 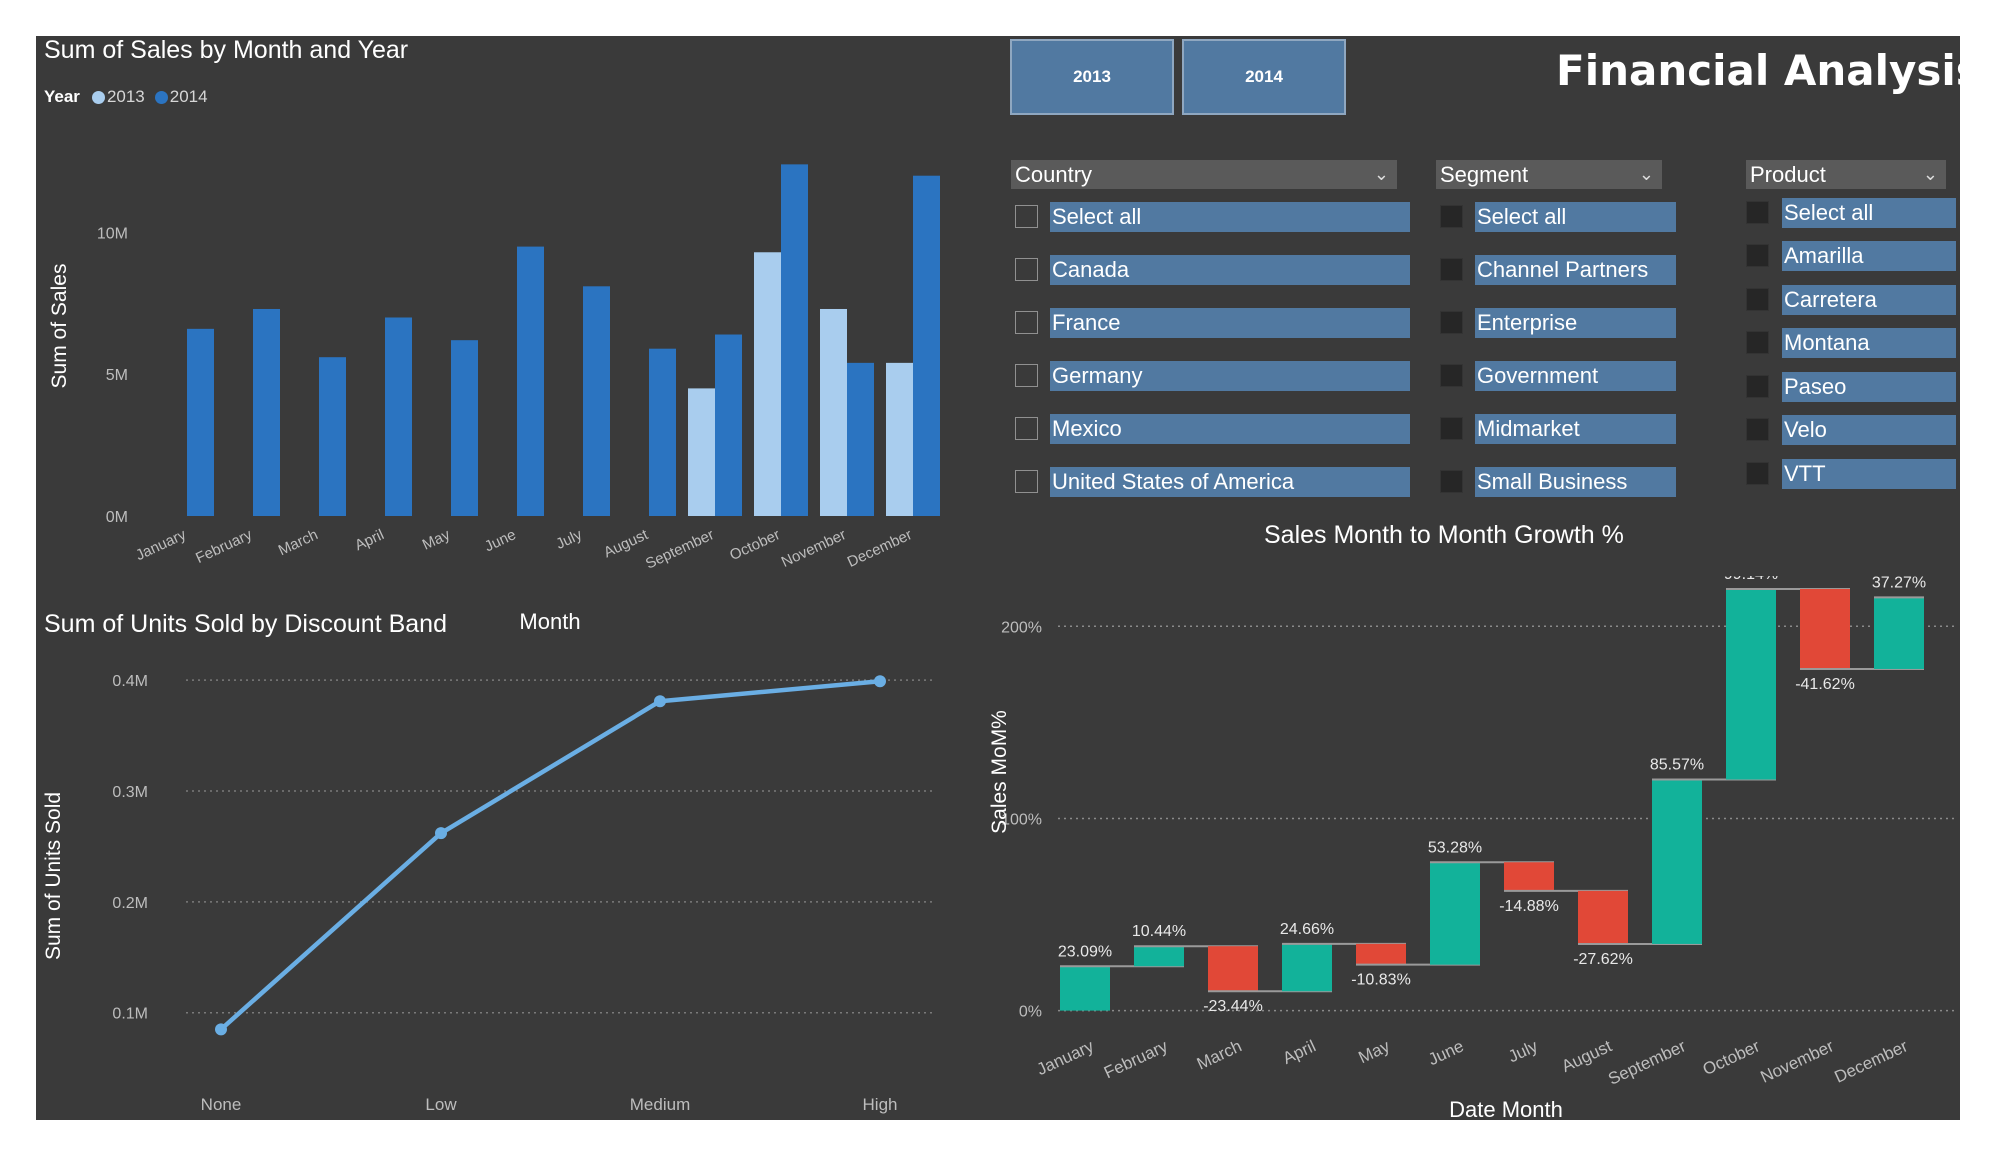 I want to click on data-label: -10.83%, so click(x=1381, y=980).